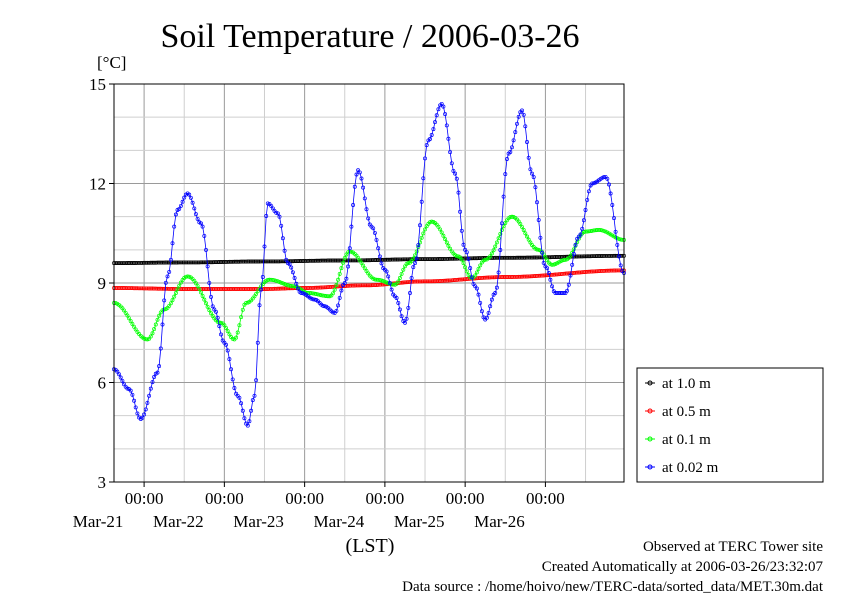  Describe the element at coordinates (97, 84) in the screenshot. I see `y-tick-label: 15` at that location.